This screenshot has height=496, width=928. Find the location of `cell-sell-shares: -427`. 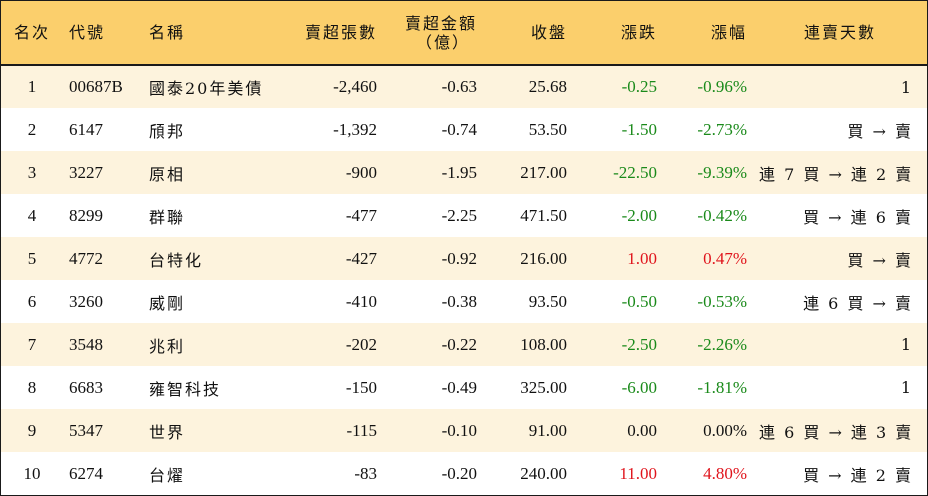

cell-sell-shares: -427 is located at coordinates (361, 258).